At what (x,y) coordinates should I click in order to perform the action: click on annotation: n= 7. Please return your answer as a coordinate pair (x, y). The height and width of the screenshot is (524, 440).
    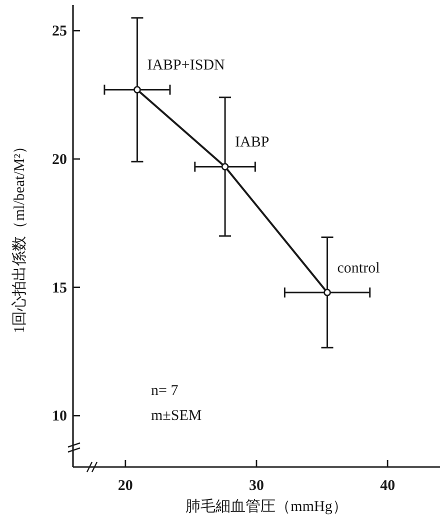
    Looking at the image, I should click on (165, 391).